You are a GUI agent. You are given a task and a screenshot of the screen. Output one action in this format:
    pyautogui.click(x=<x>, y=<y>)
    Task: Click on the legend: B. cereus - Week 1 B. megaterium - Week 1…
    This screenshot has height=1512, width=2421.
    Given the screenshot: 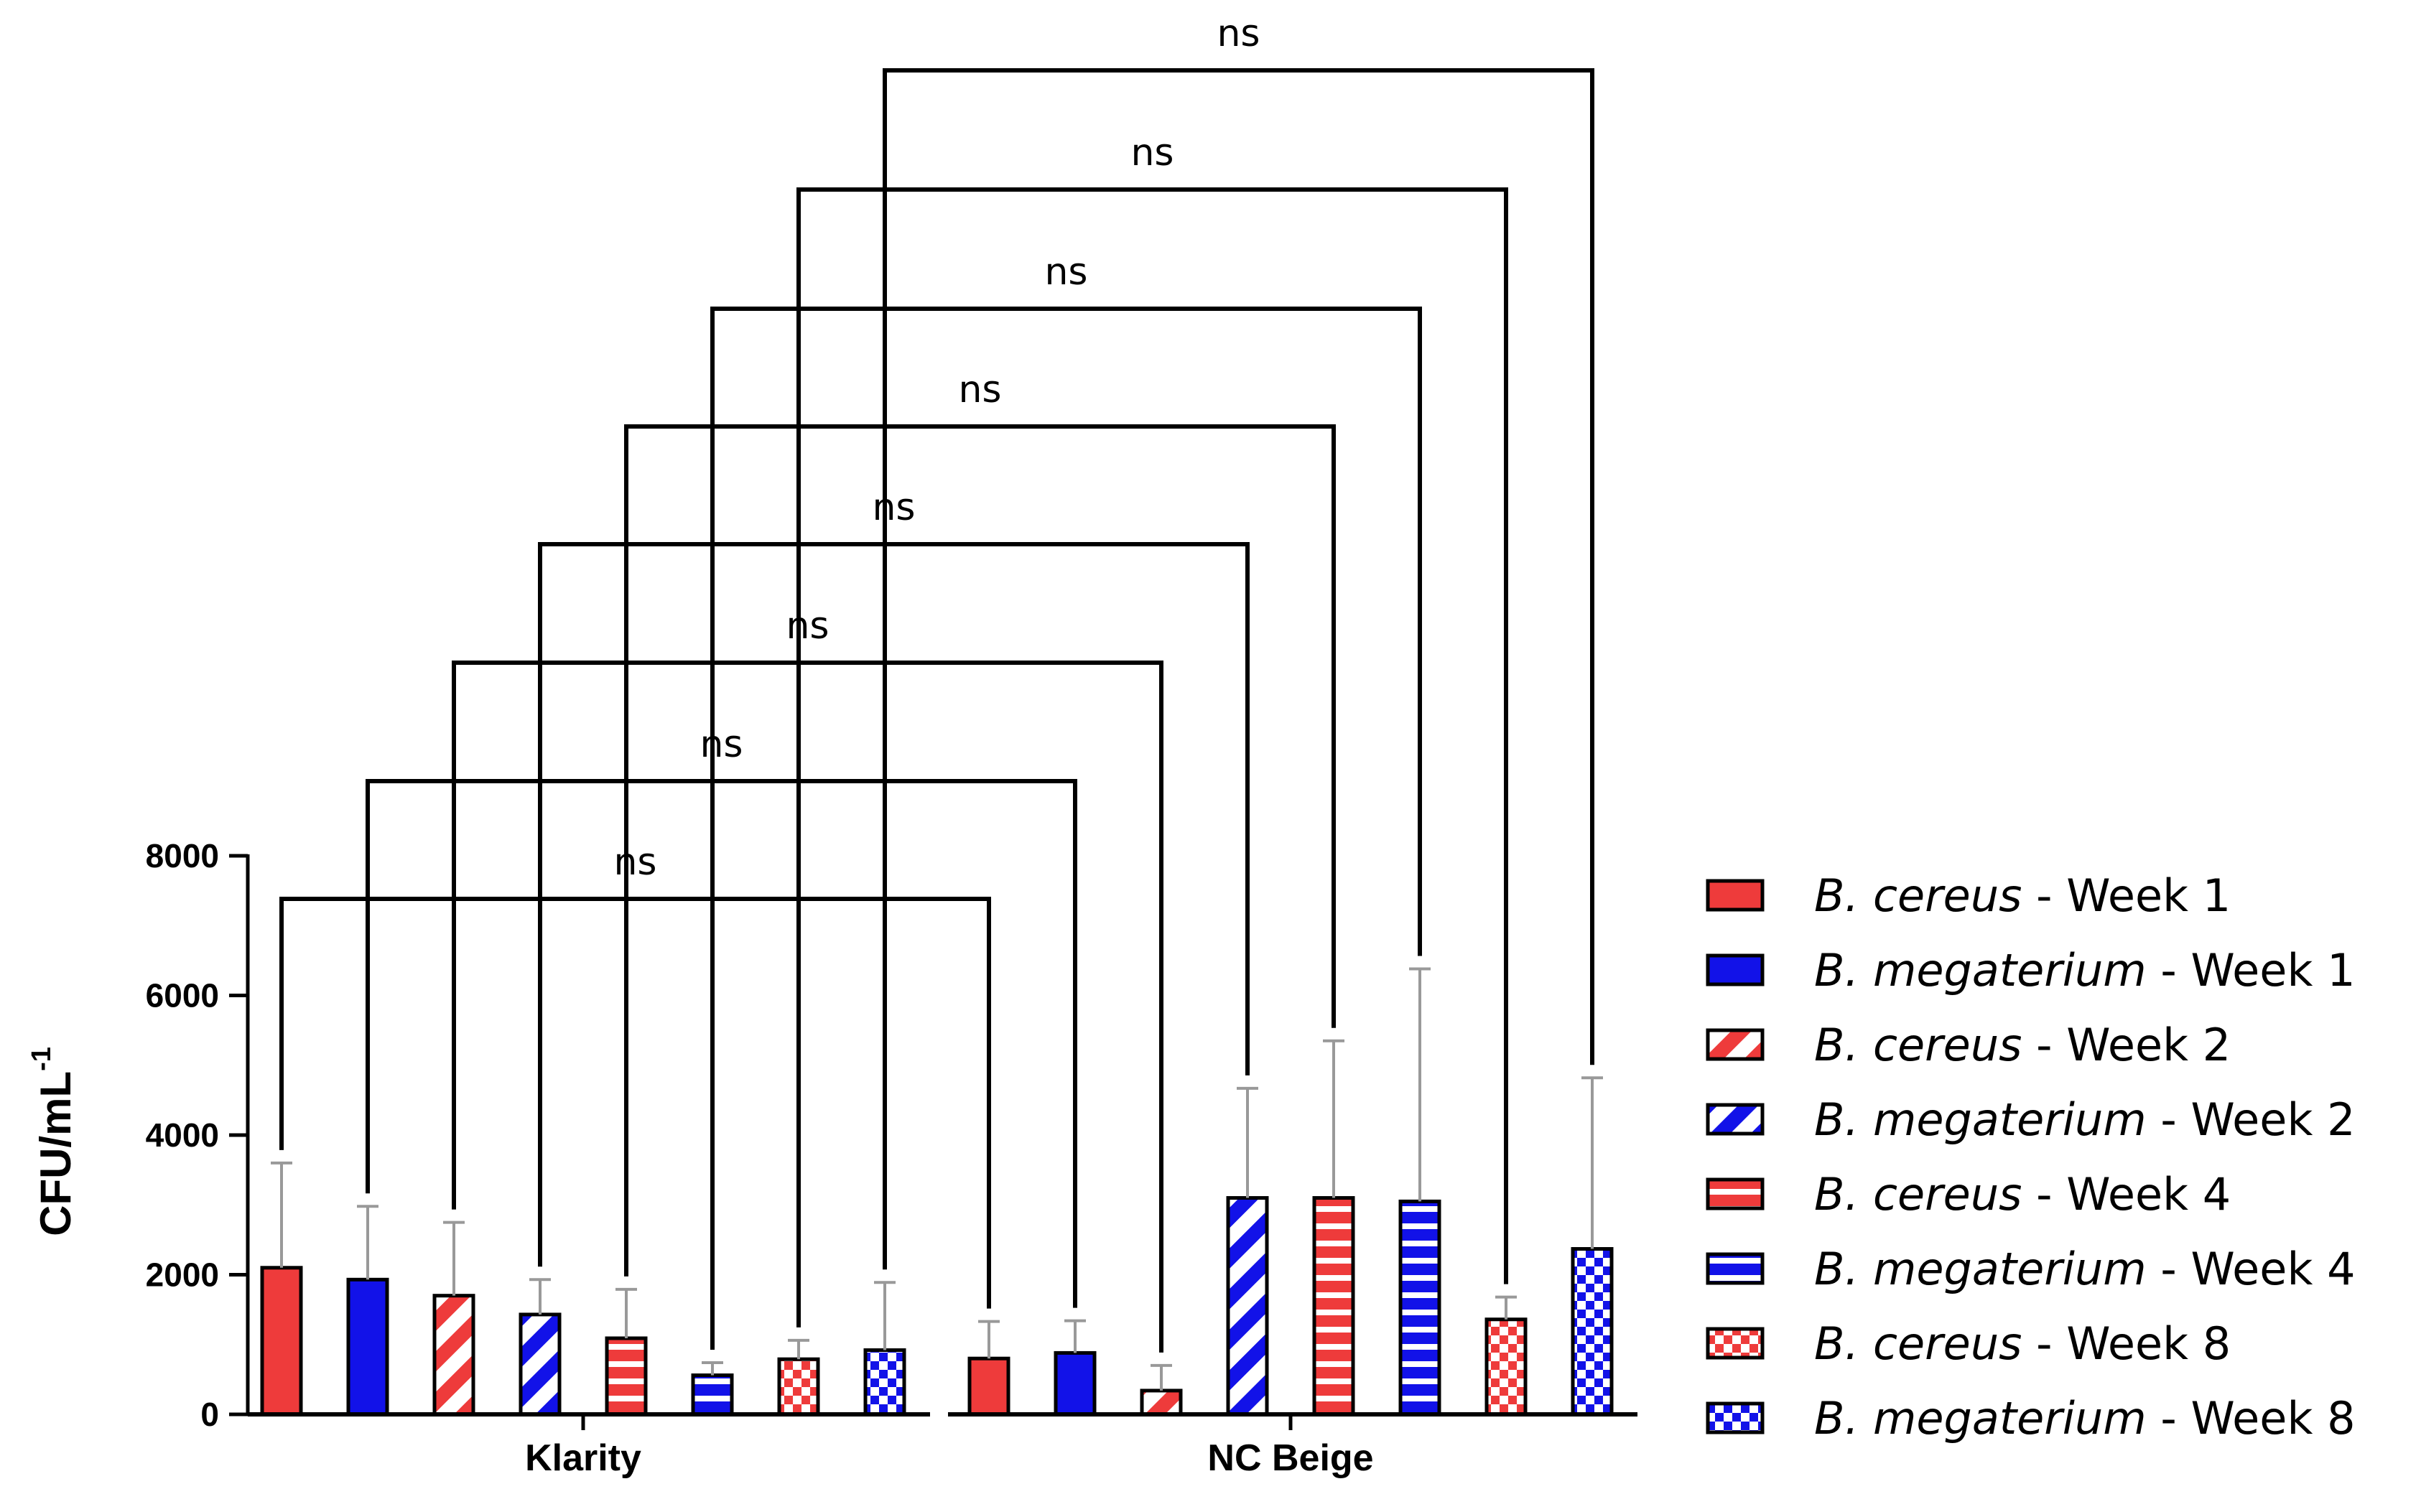 What is the action you would take?
    pyautogui.click(x=2031, y=1157)
    